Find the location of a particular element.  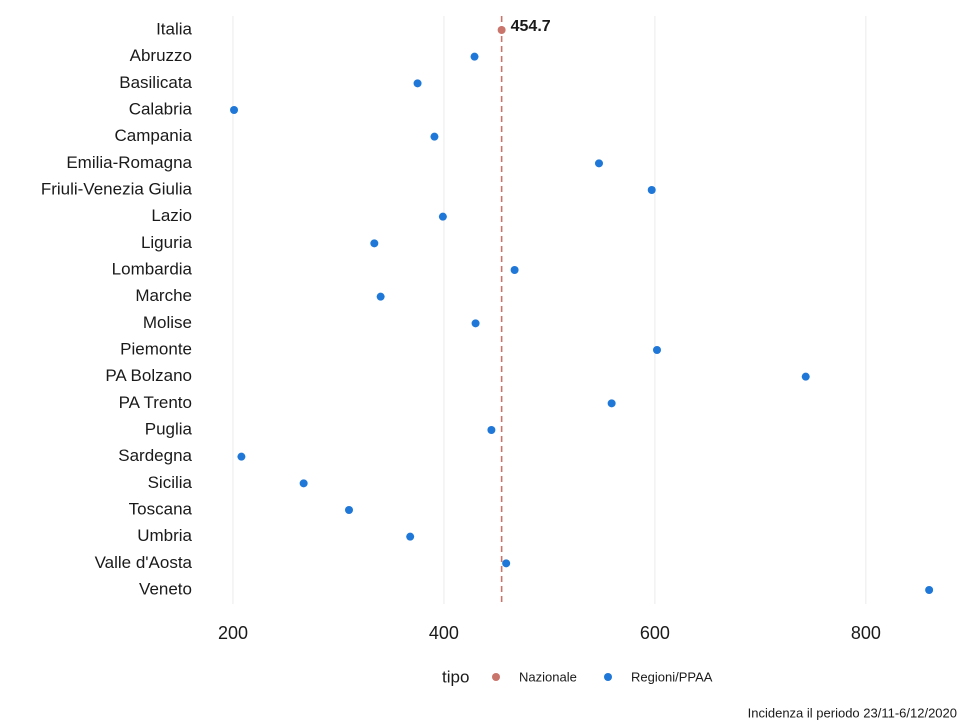

y-tick-label: PA Bolzano is located at coordinates (148, 375).